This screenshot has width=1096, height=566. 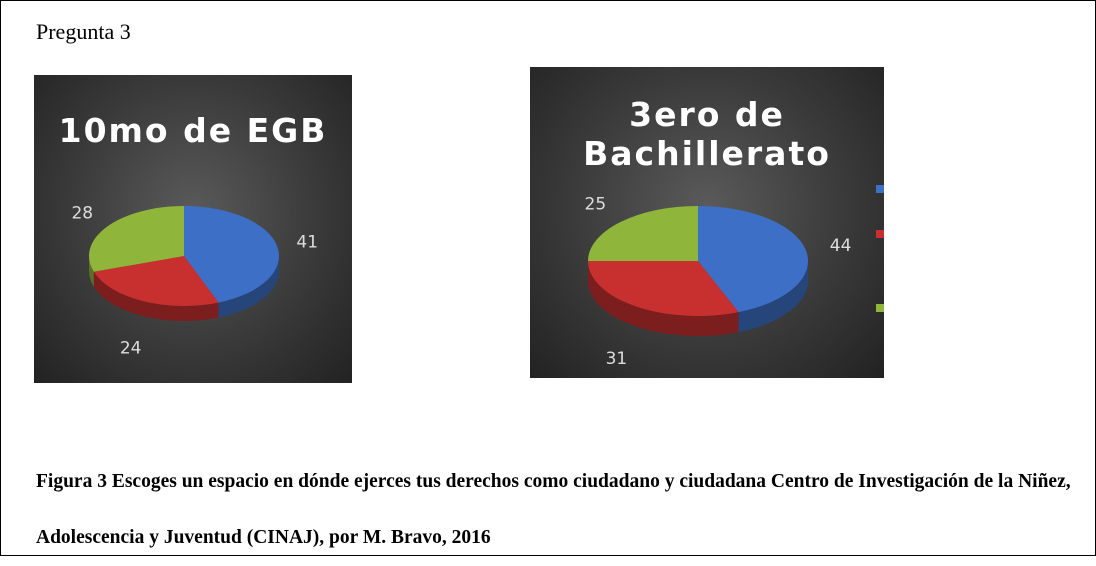 I want to click on data-label: 41, so click(x=307, y=243).